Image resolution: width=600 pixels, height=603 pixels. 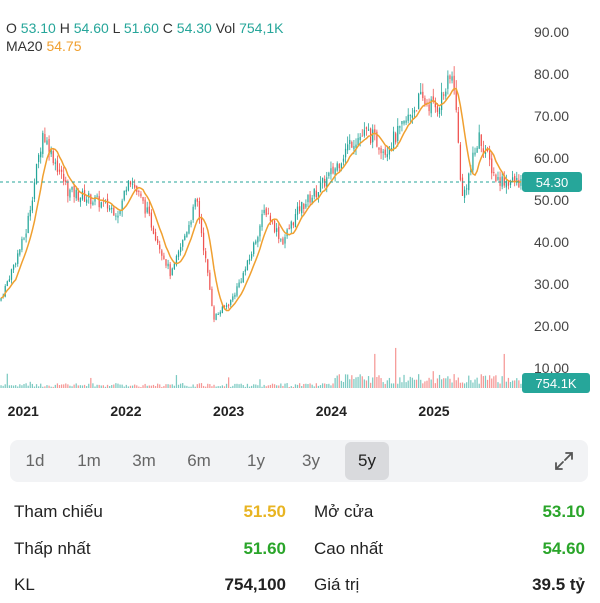 What do you see at coordinates (556, 383) in the screenshot?
I see `volume-tag` at bounding box center [556, 383].